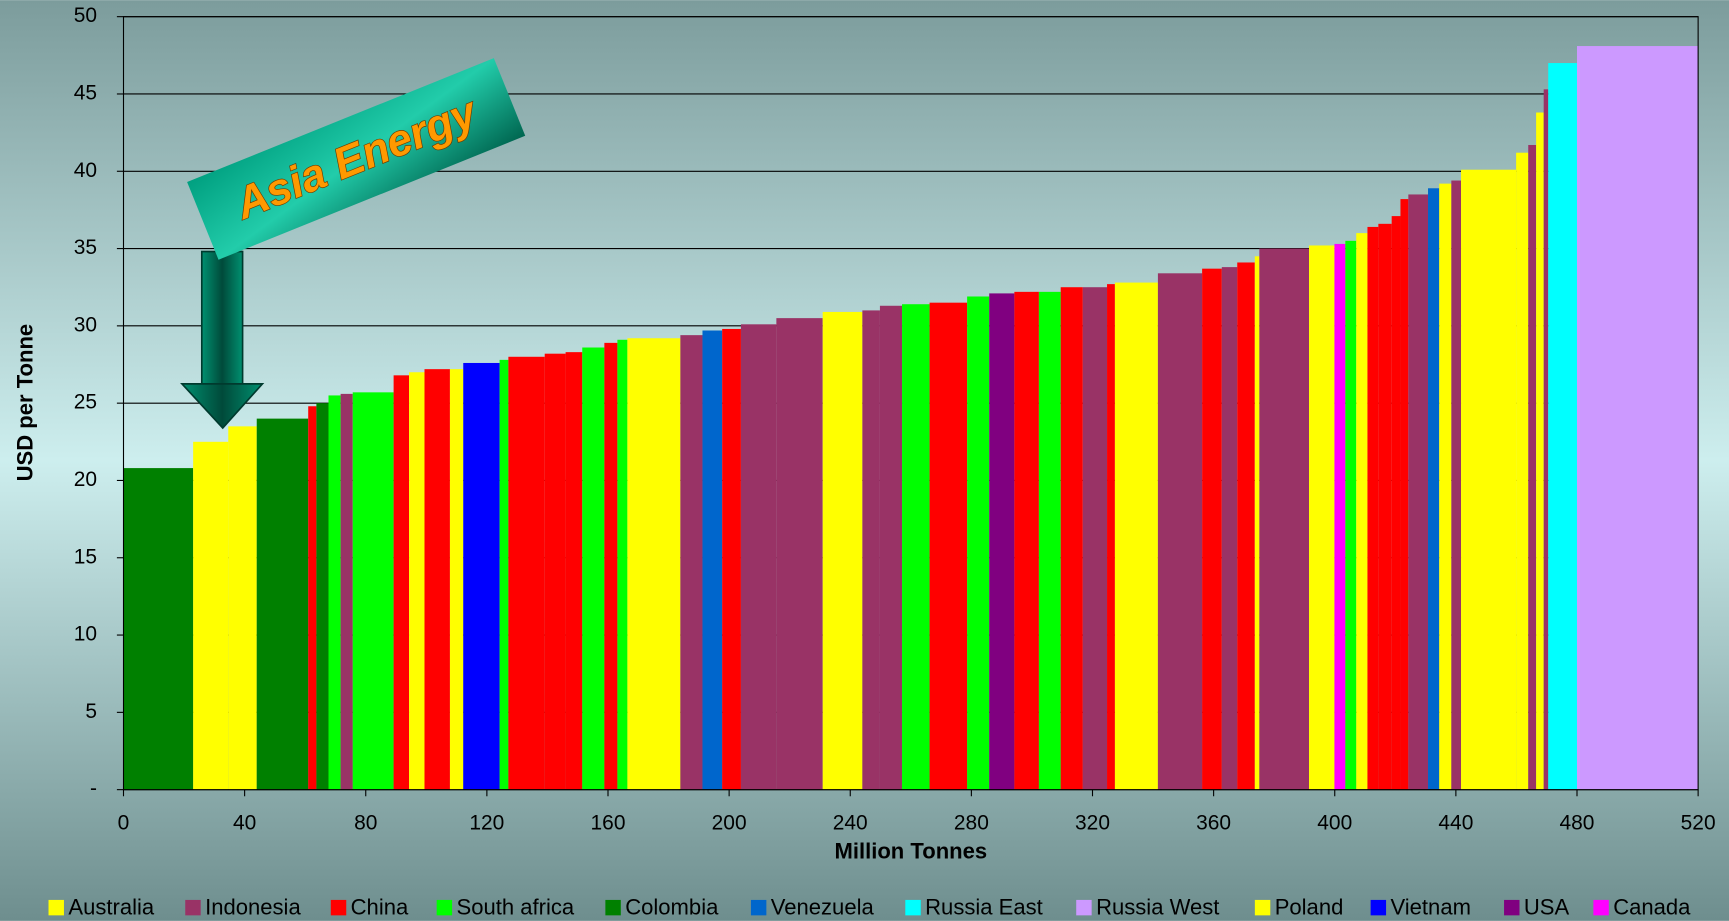  Describe the element at coordinates (222, 318) in the screenshot. I see `arrow-shaft` at that location.